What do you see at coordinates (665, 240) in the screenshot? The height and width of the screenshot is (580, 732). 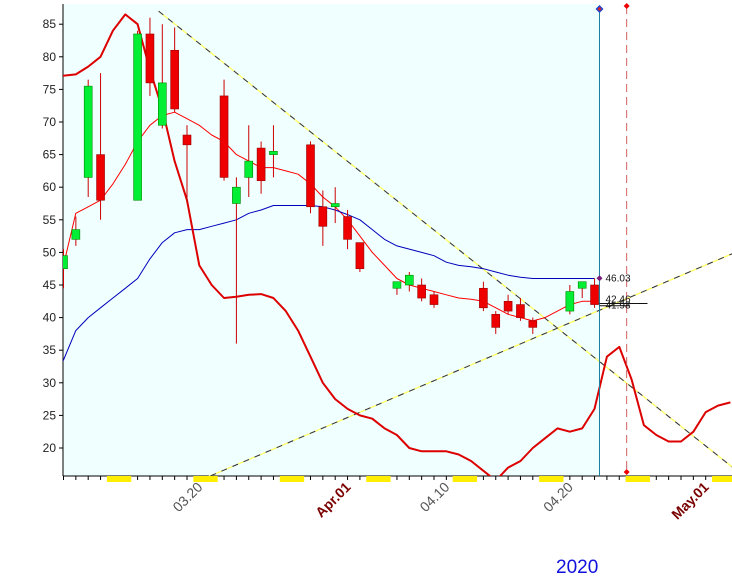 I see `forecast-background` at bounding box center [665, 240].